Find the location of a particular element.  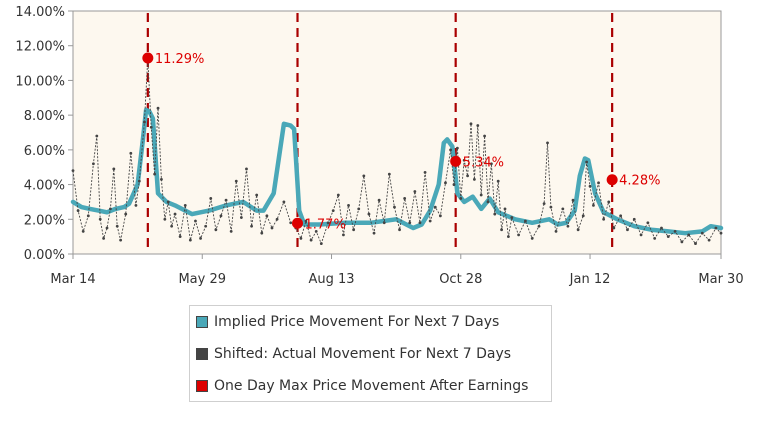

x-tick-label: Oct 28 is located at coordinates (460, 279).